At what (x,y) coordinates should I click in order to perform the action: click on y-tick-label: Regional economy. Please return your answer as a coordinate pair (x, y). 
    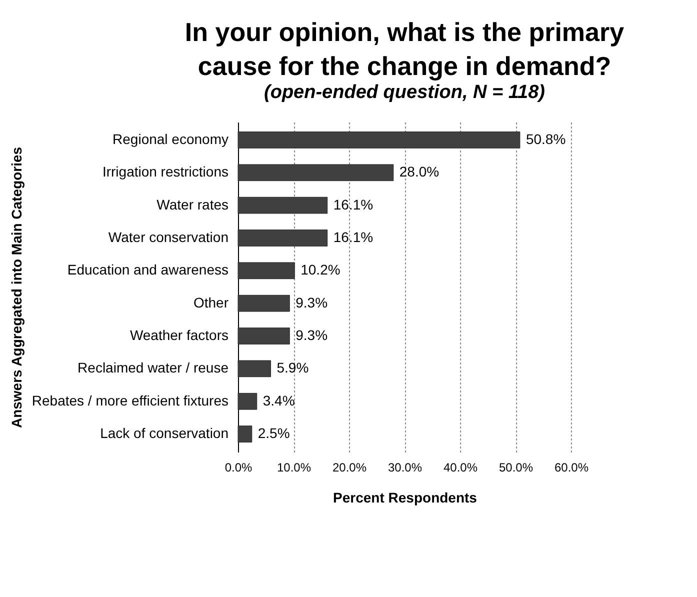
    Looking at the image, I should click on (170, 138).